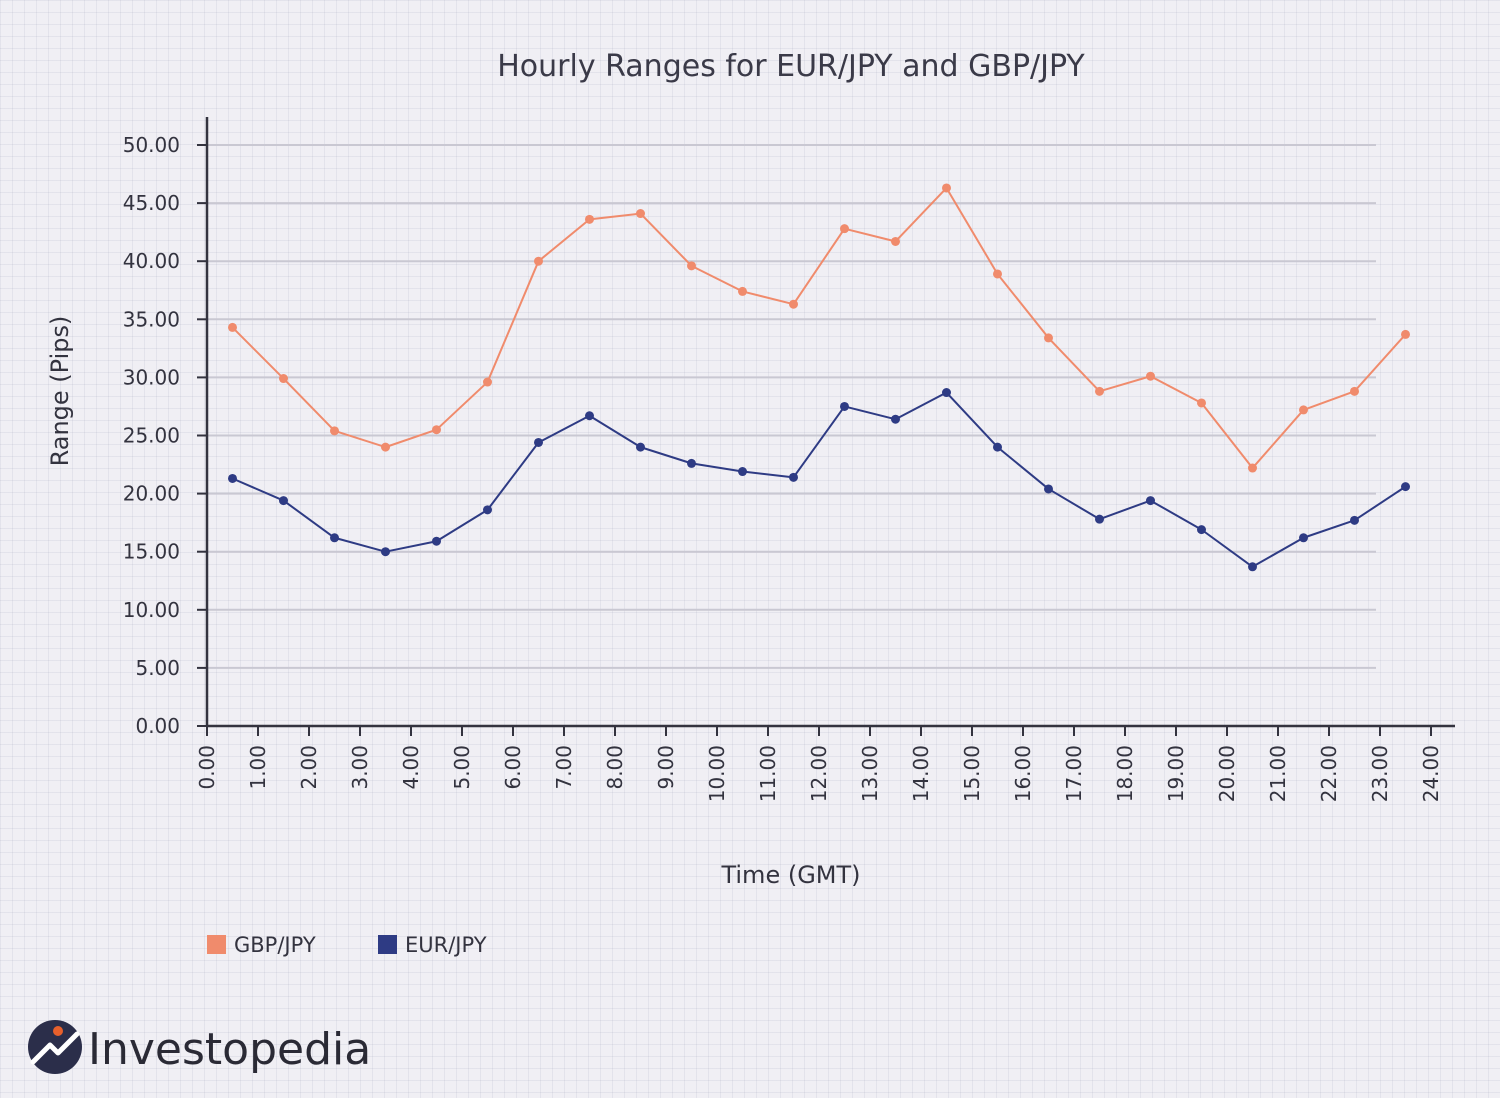 The width and height of the screenshot is (1500, 1098). I want to click on y-tick-label: 15.00, so click(151, 552).